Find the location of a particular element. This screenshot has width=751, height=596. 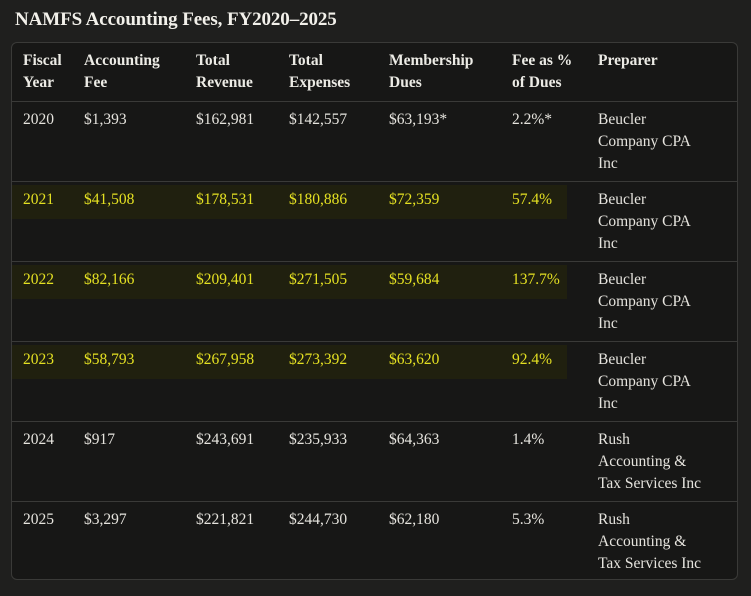

cell-accounting-fee: $58,793 is located at coordinates (109, 359).